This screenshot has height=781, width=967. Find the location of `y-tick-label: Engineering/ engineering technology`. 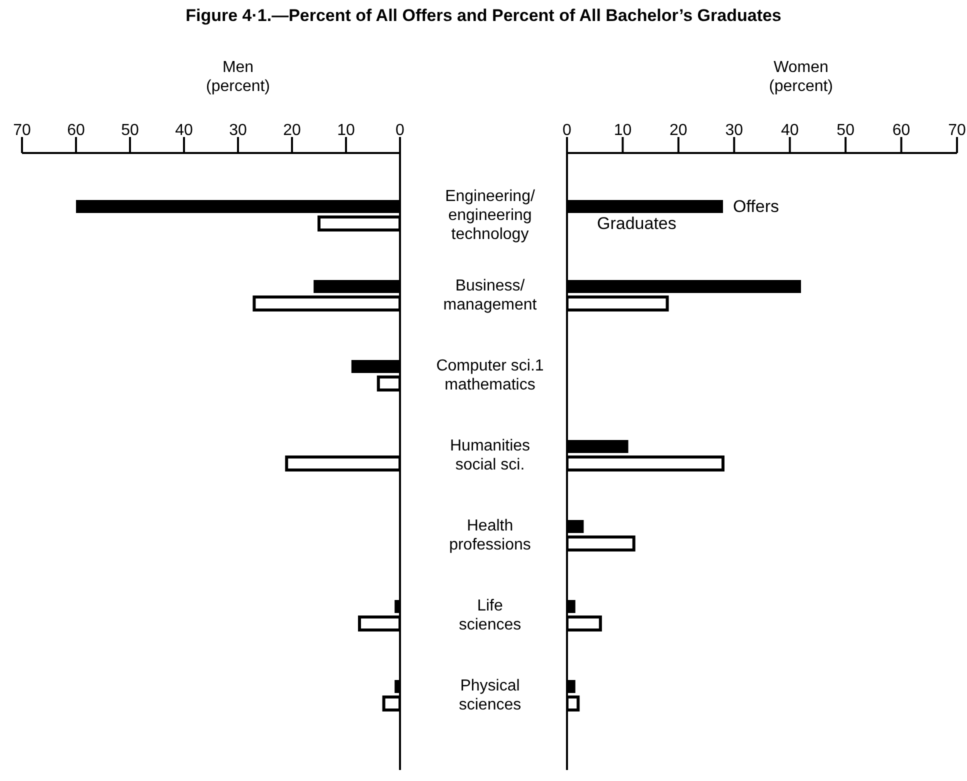

y-tick-label: Engineering/ engineering technology is located at coordinates (490, 215).